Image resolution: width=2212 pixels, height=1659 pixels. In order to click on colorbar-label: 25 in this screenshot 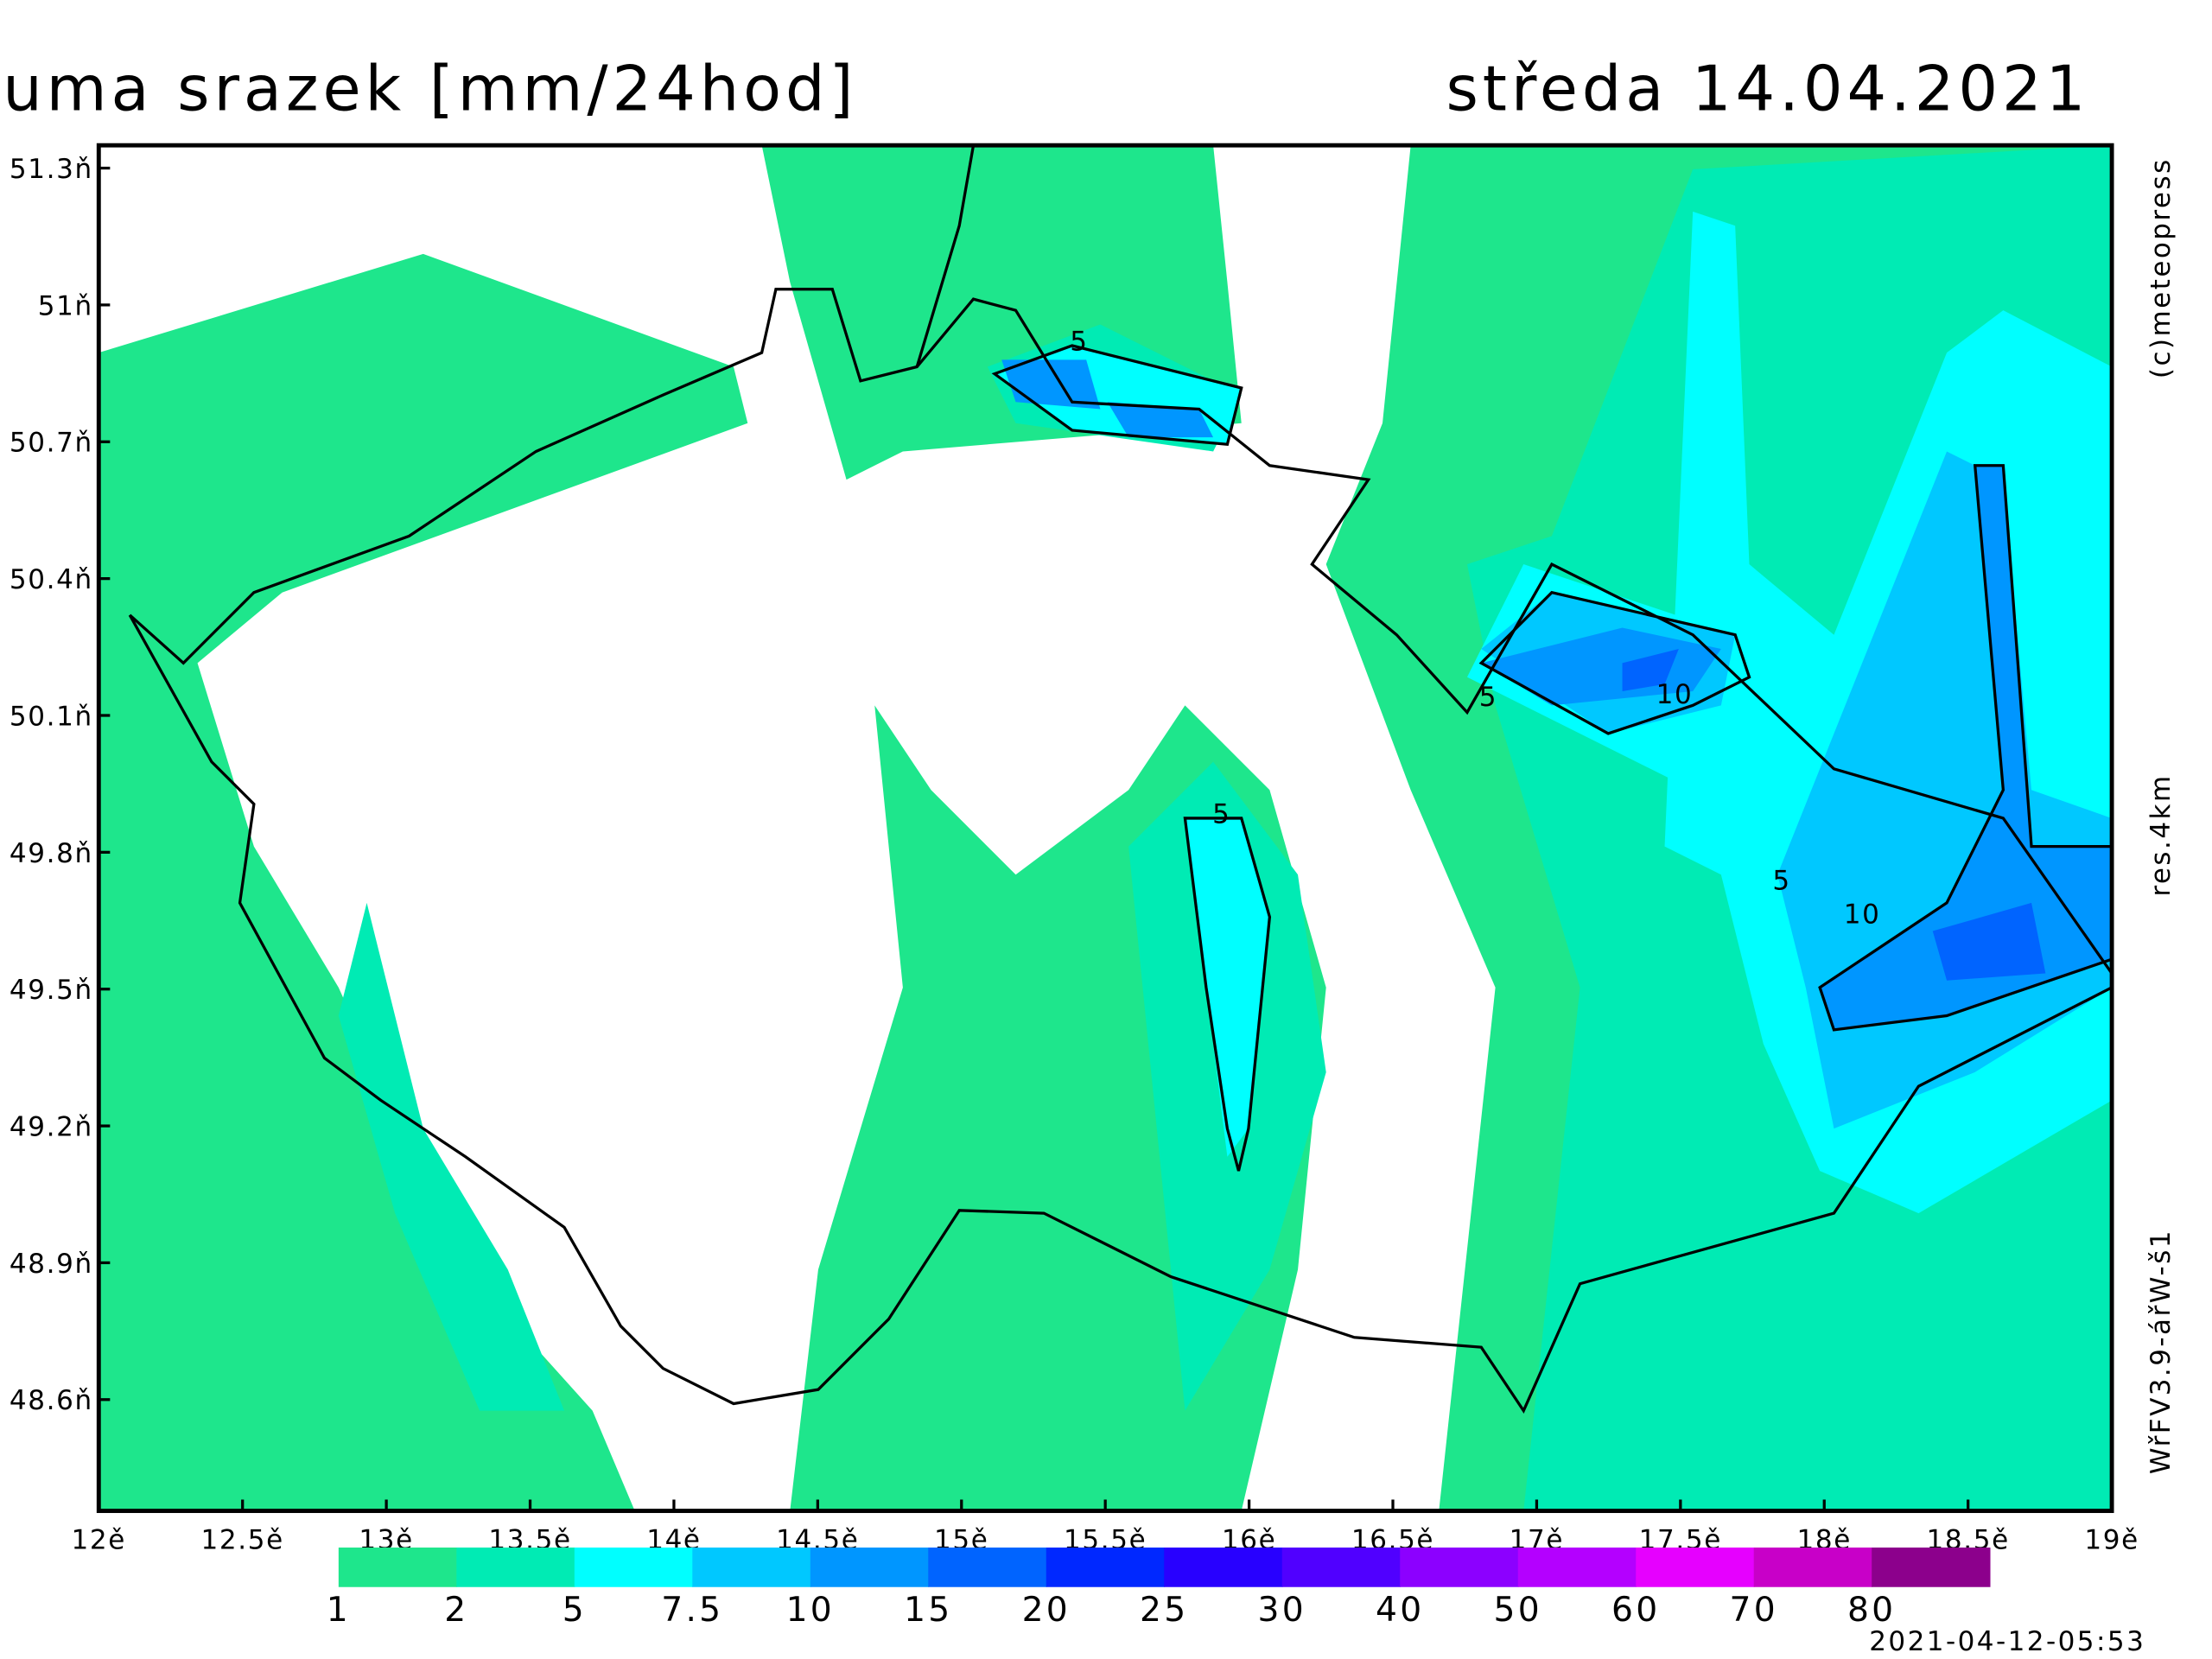, I will do `click(1164, 1610)`.